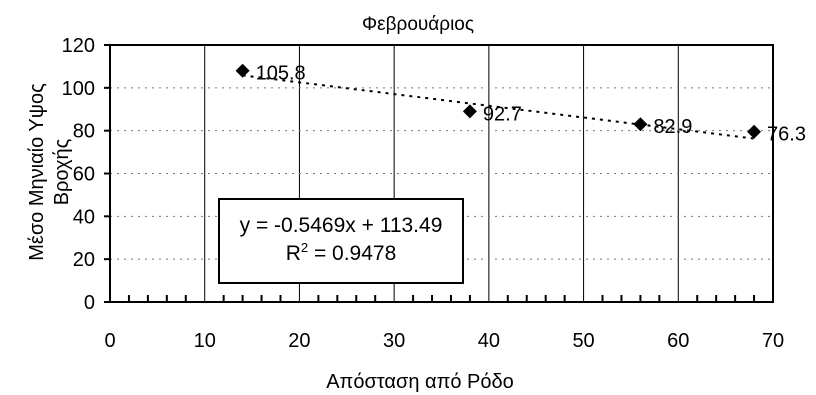 The image size is (816, 395). Describe the element at coordinates (281, 74) in the screenshot. I see `data-label: 105.8` at that location.